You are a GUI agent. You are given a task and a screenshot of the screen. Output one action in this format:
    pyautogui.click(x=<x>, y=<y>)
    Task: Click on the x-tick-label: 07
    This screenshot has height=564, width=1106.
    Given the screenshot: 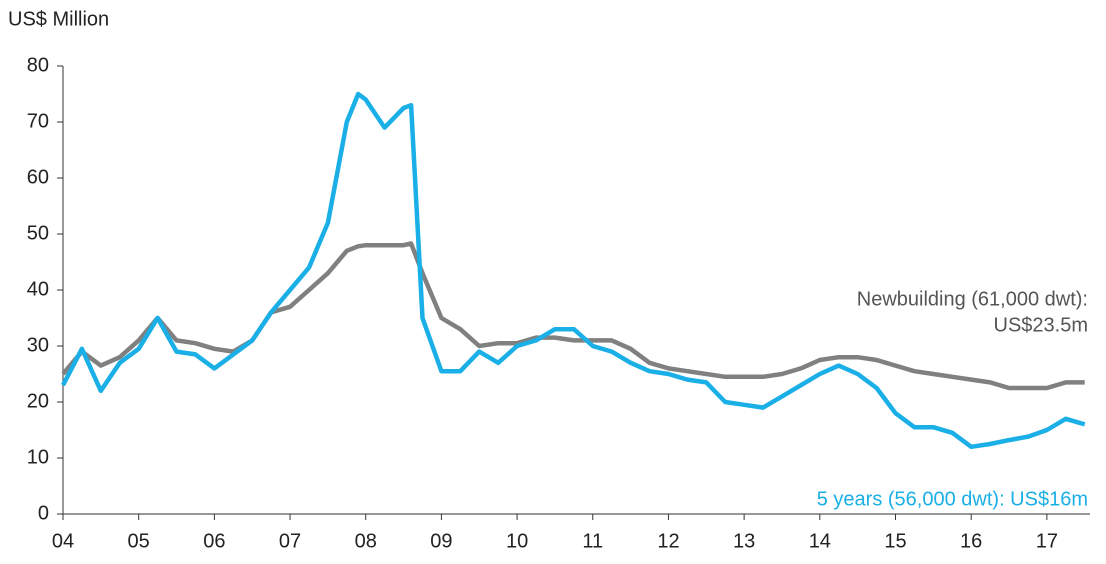 What is the action you would take?
    pyautogui.click(x=290, y=541)
    